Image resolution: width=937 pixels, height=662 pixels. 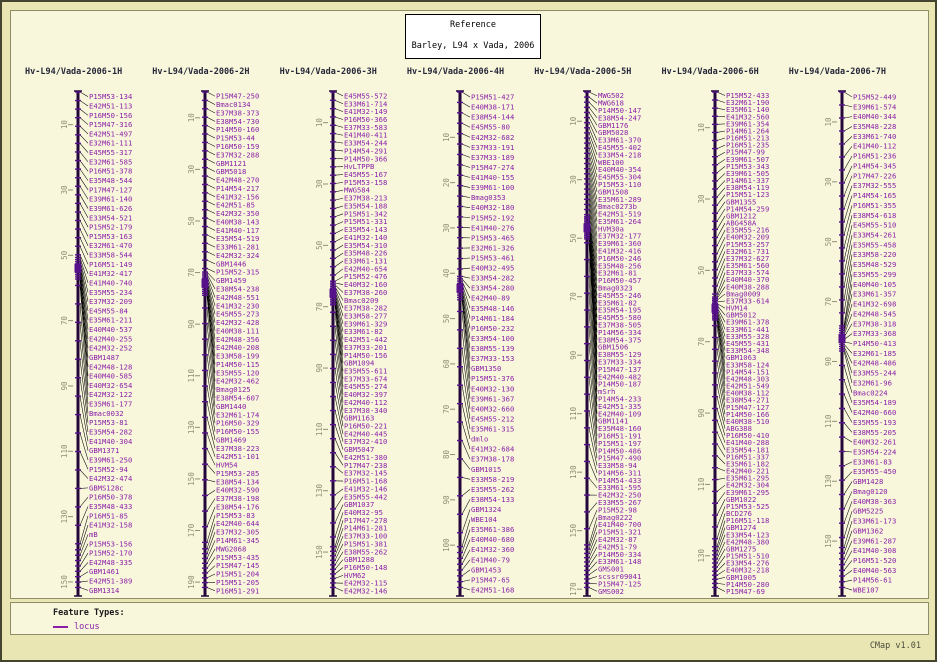 I want to click on marker-label: P15M53-83, so click(x=235, y=515).